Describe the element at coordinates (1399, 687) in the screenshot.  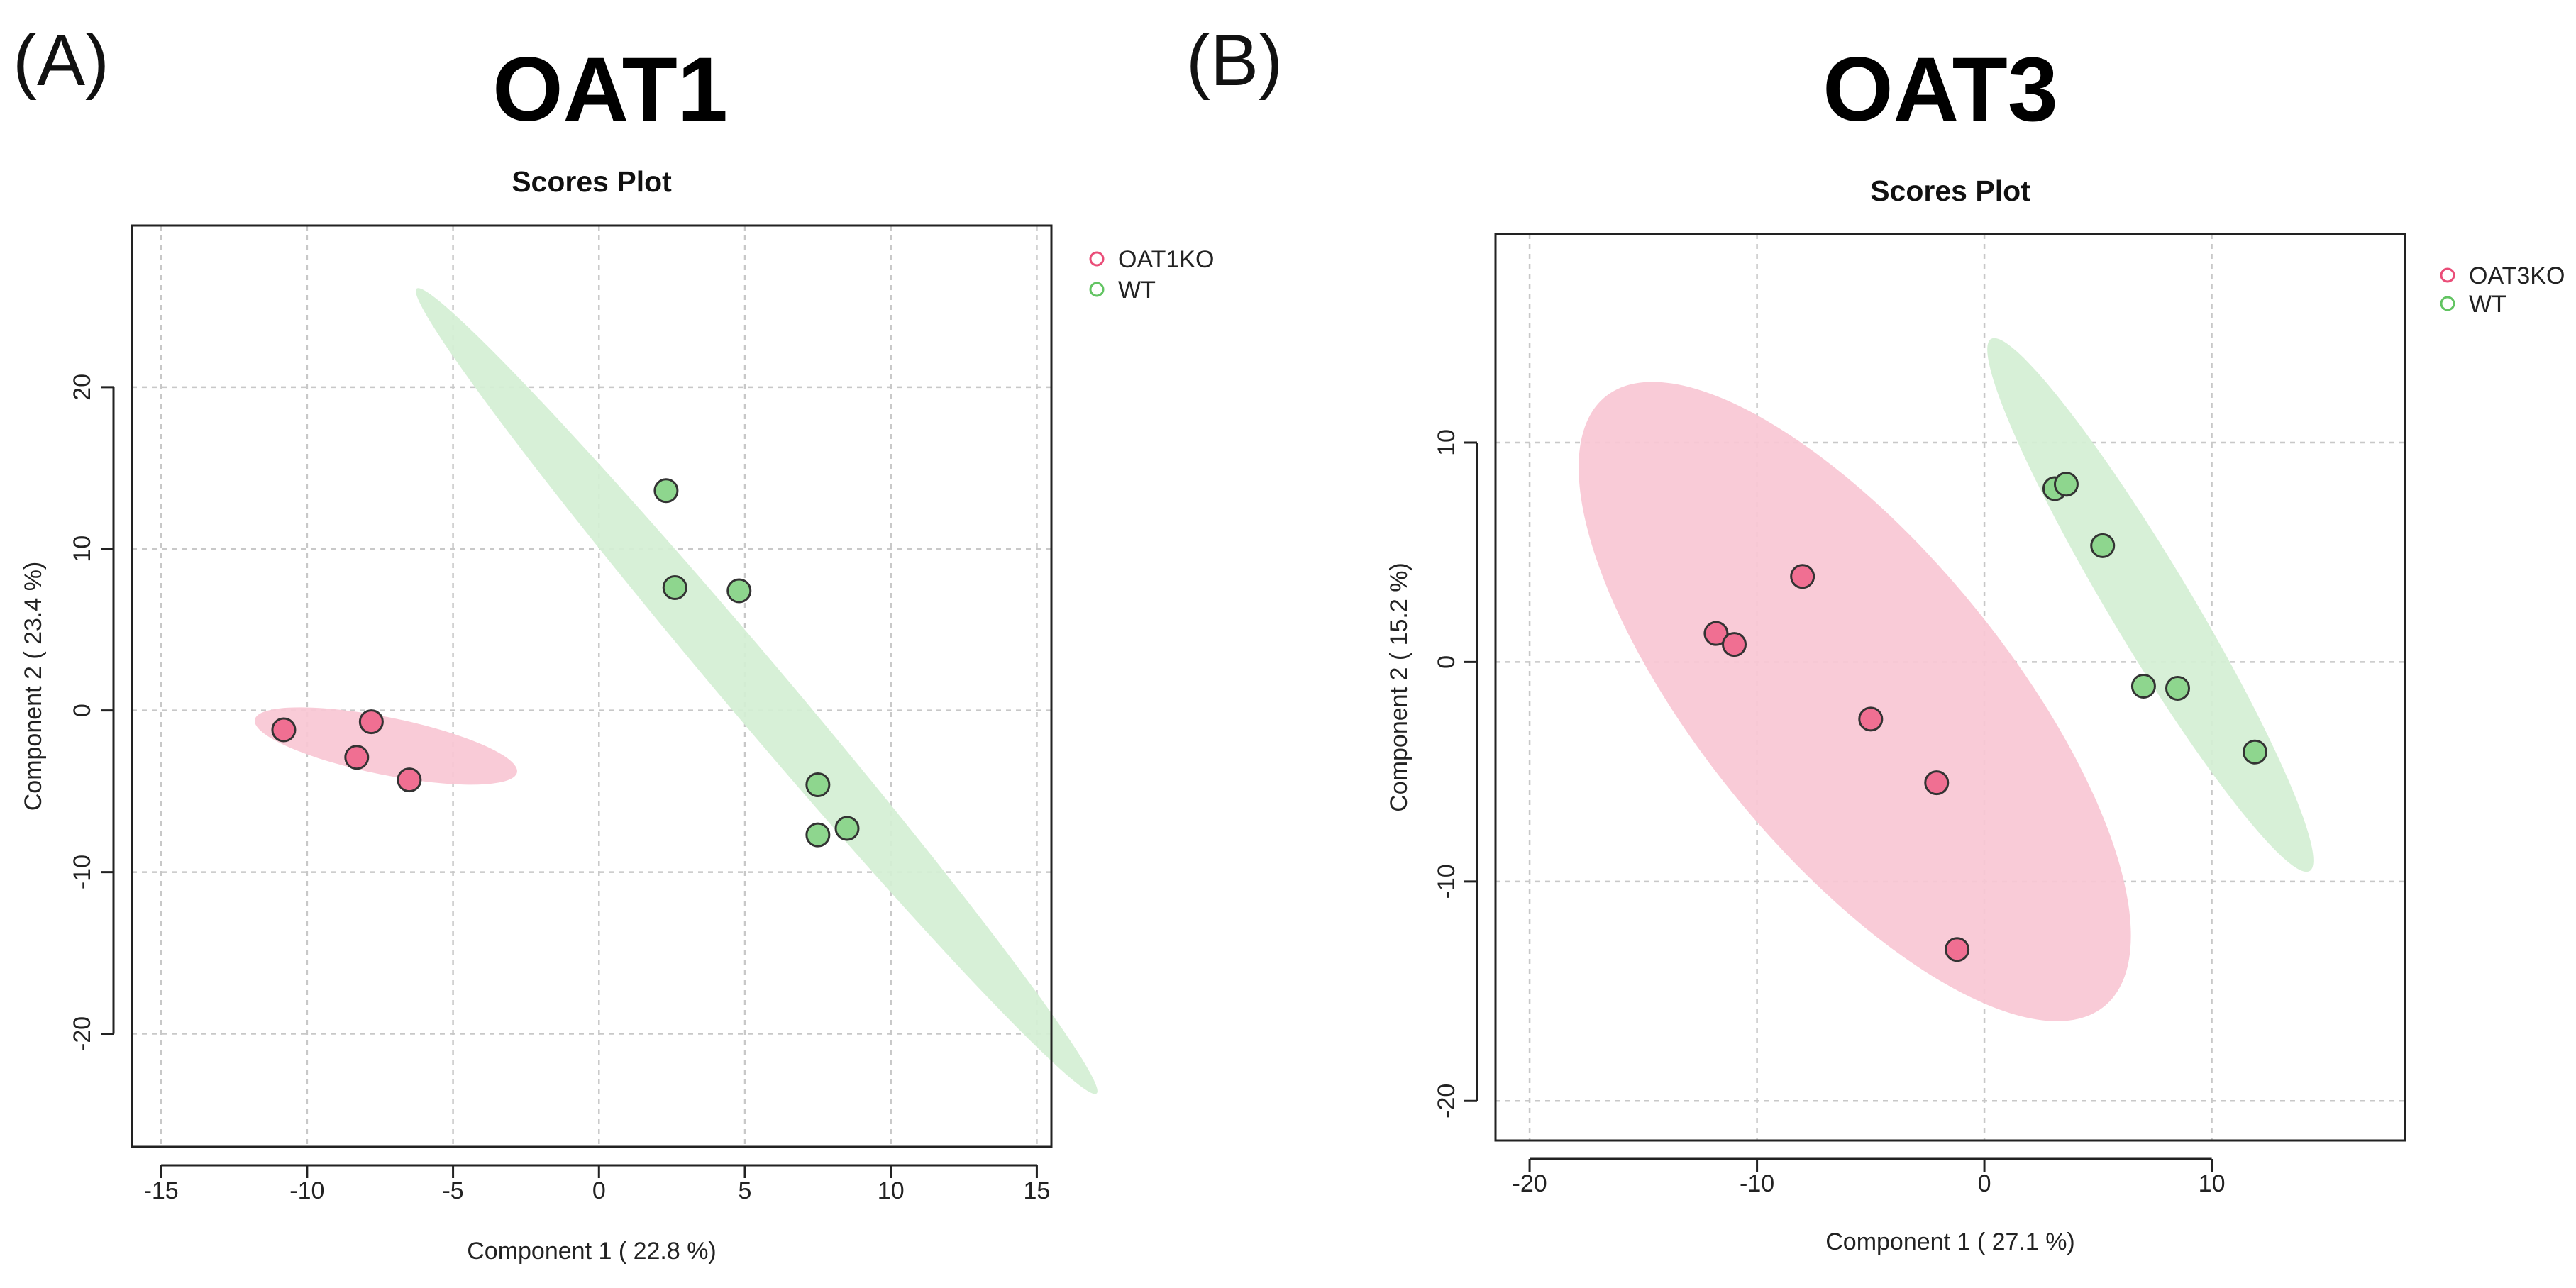
I see `y-axis-label: Component 2 ( 15.2 %)` at that location.